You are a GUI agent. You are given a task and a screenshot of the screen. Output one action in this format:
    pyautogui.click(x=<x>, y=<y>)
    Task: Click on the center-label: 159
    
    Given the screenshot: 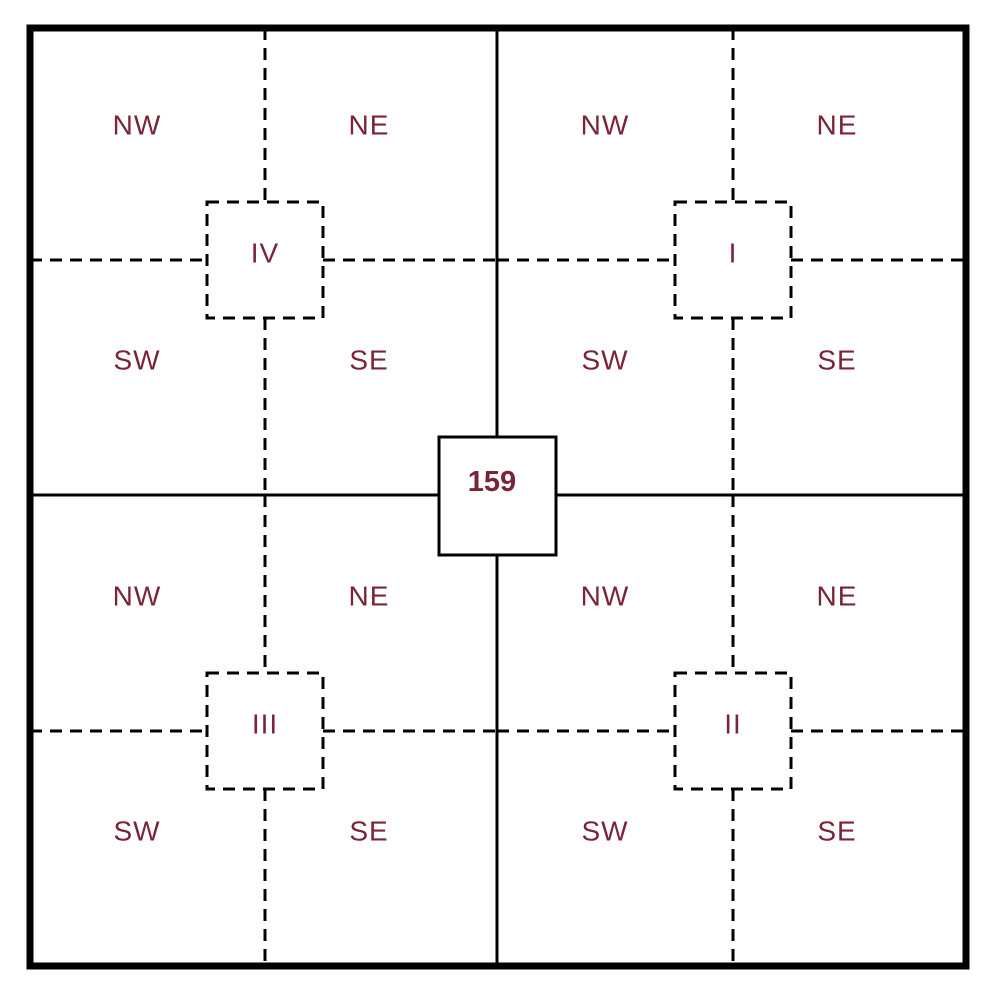 What is the action you would take?
    pyautogui.click(x=492, y=482)
    